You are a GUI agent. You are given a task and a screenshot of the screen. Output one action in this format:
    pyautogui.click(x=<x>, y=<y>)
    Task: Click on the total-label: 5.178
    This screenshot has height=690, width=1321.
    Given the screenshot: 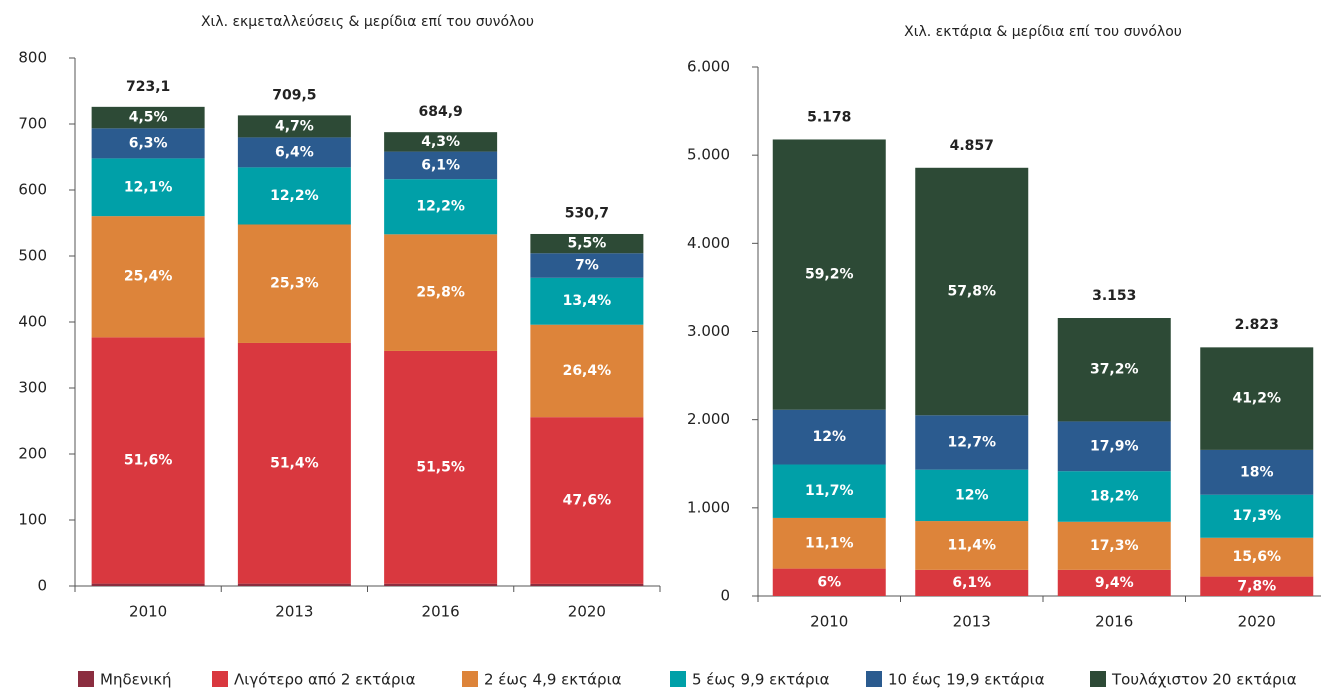 What is the action you would take?
    pyautogui.click(x=829, y=117)
    